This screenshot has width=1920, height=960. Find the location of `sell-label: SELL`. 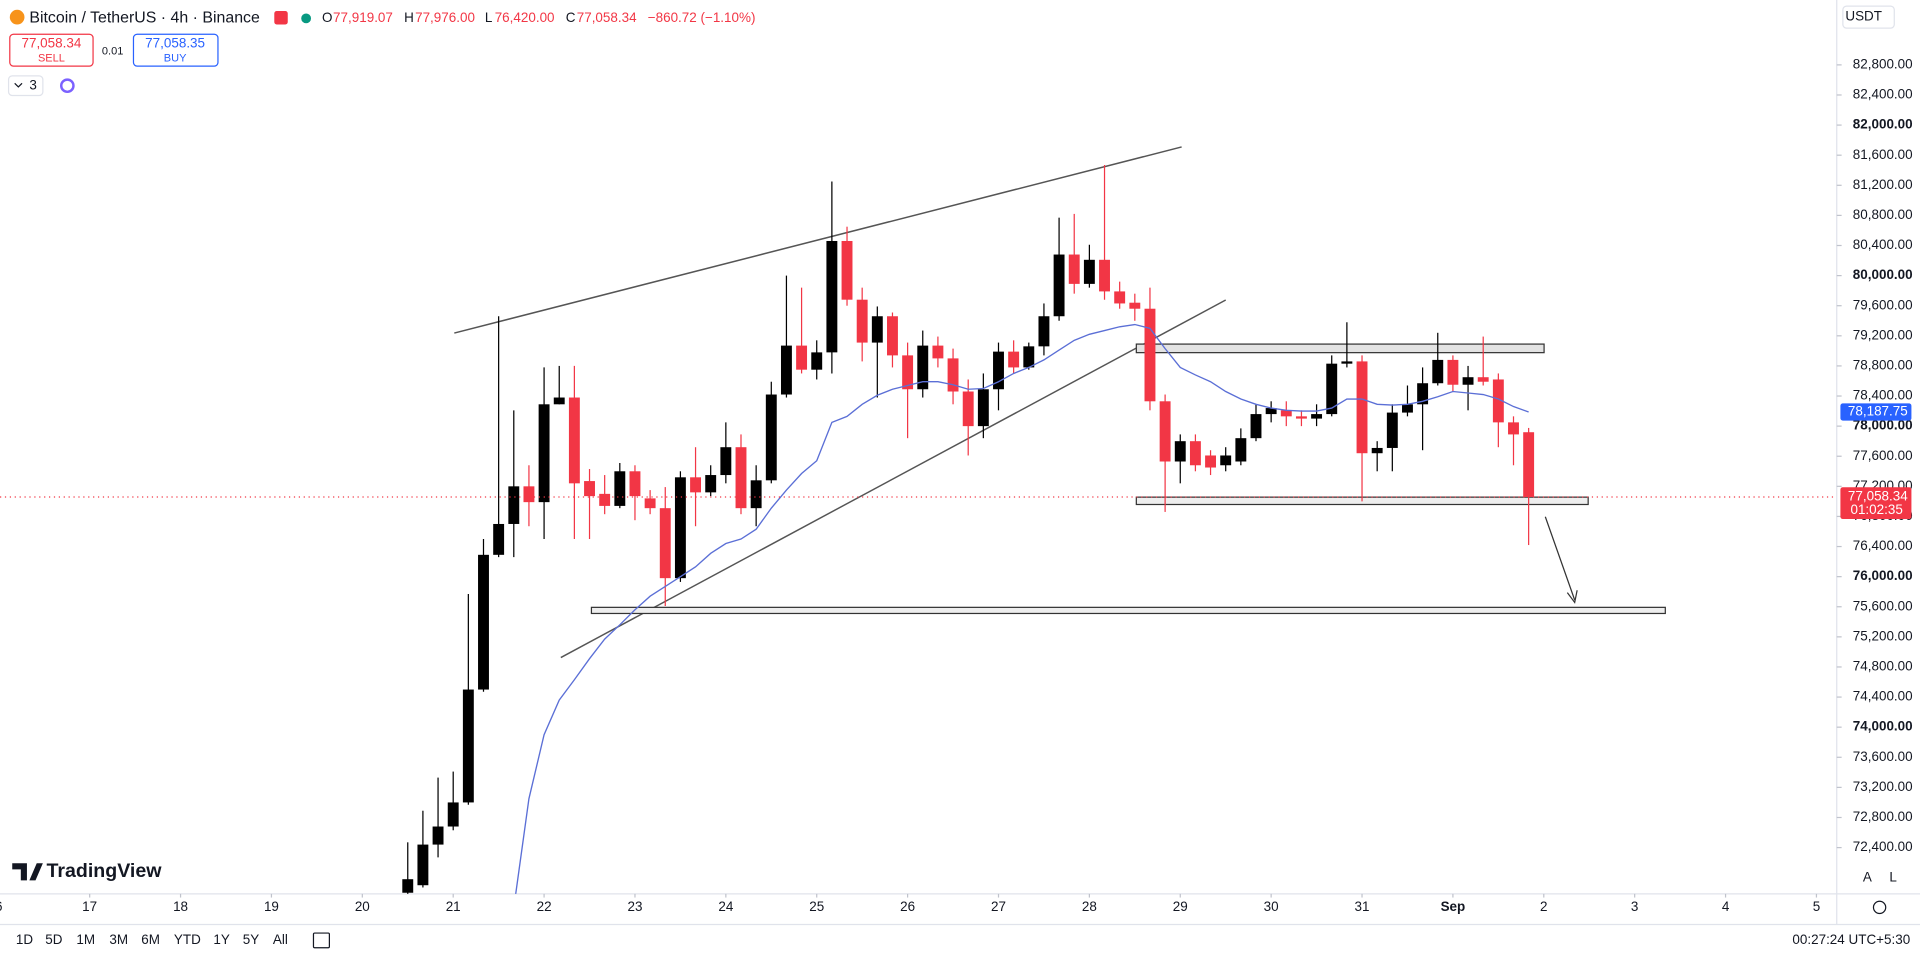

sell-label: SELL is located at coordinates (51, 59).